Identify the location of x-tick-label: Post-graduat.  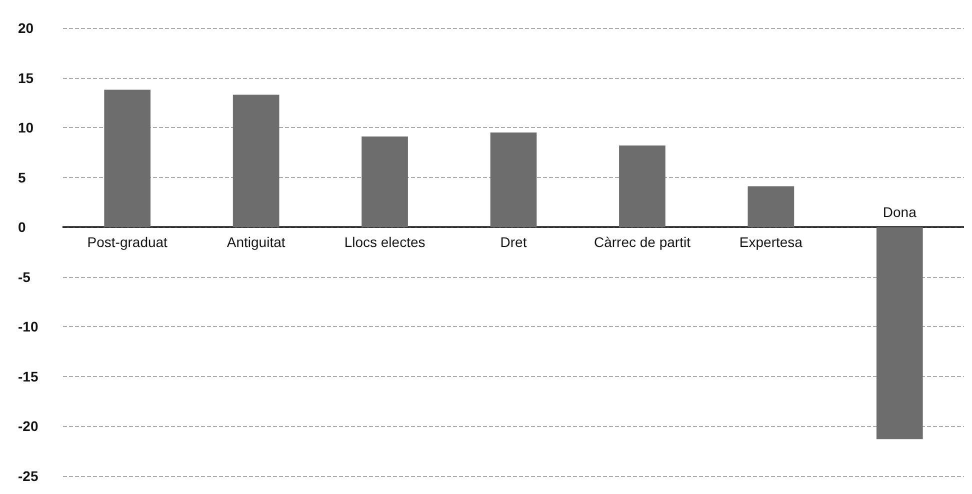
(127, 242).